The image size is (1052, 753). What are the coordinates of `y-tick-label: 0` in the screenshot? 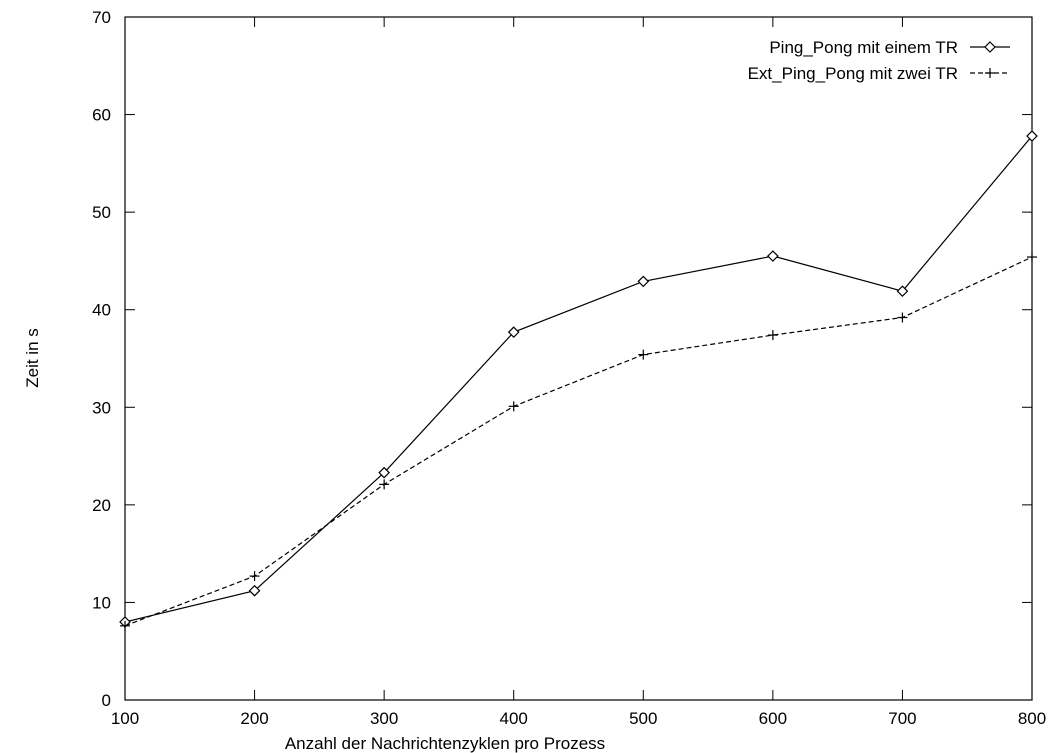 It's located at (106, 700).